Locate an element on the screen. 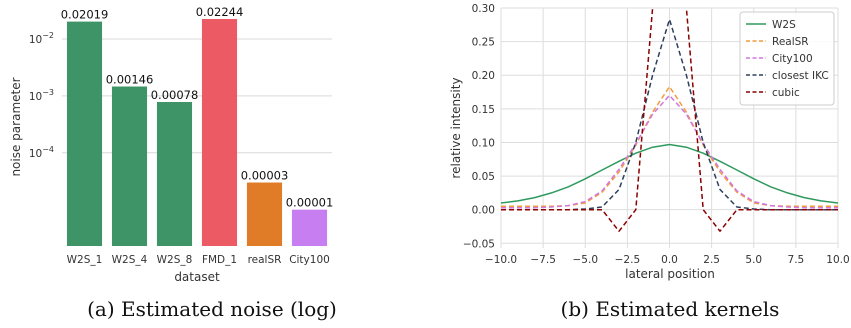 The image size is (851, 328). series-line-w2s is located at coordinates (669, 173).